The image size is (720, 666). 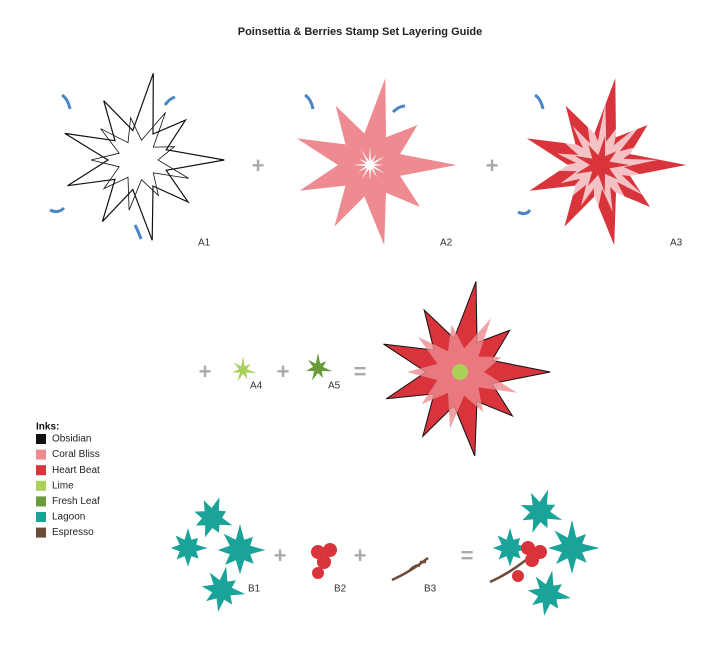 I want to click on stamp-b2-art, so click(x=324, y=561).